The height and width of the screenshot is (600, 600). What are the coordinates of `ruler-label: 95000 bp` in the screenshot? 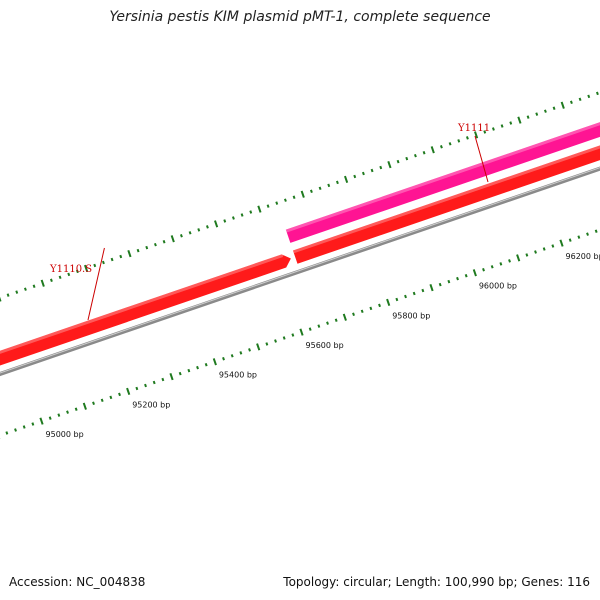 It's located at (65, 434).